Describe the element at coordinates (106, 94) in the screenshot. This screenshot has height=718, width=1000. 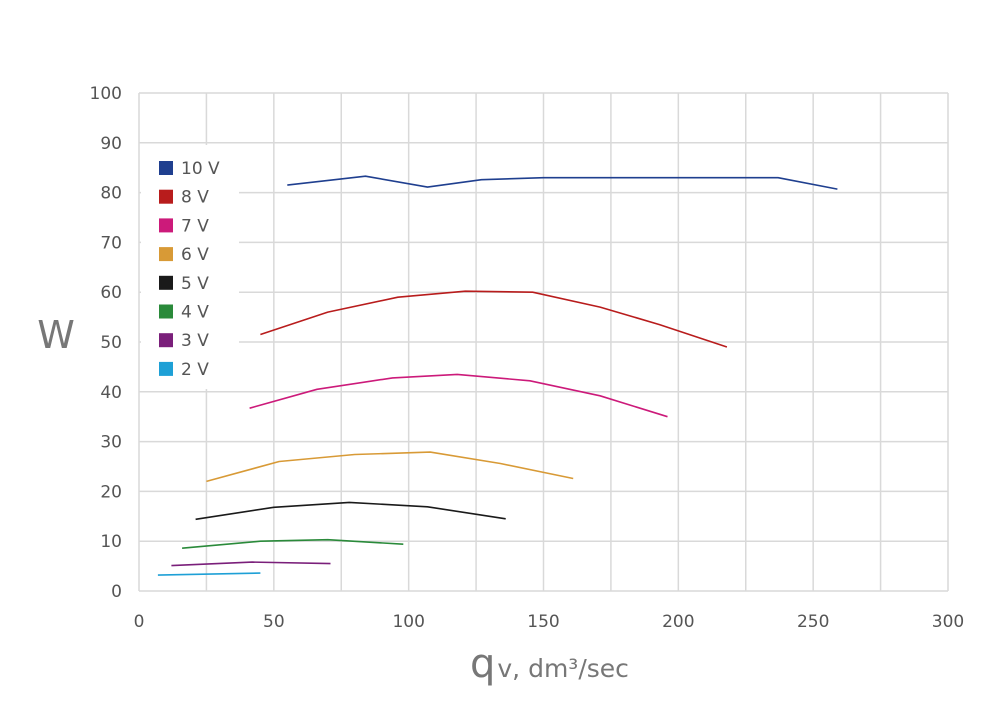
I see `y-tick-label: 100` at that location.